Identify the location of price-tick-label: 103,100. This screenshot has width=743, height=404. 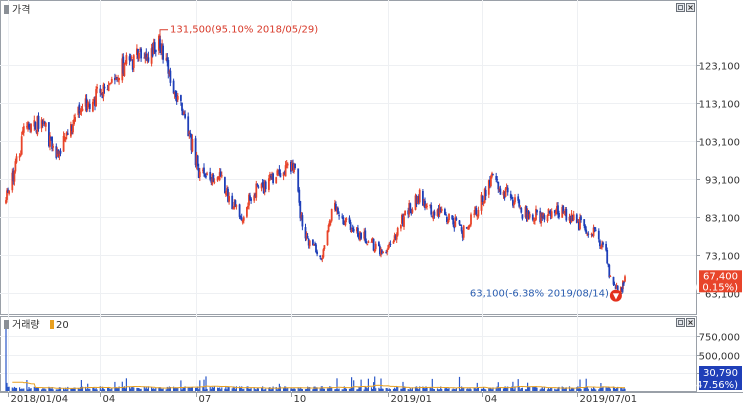
(719, 143).